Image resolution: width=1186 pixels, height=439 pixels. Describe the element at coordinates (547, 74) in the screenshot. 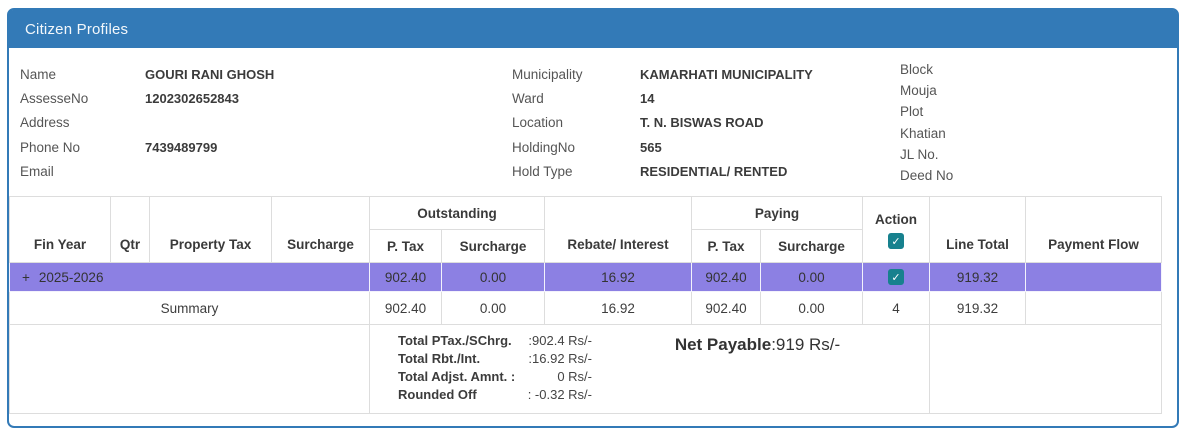

I see `field-label: Municipality` at that location.